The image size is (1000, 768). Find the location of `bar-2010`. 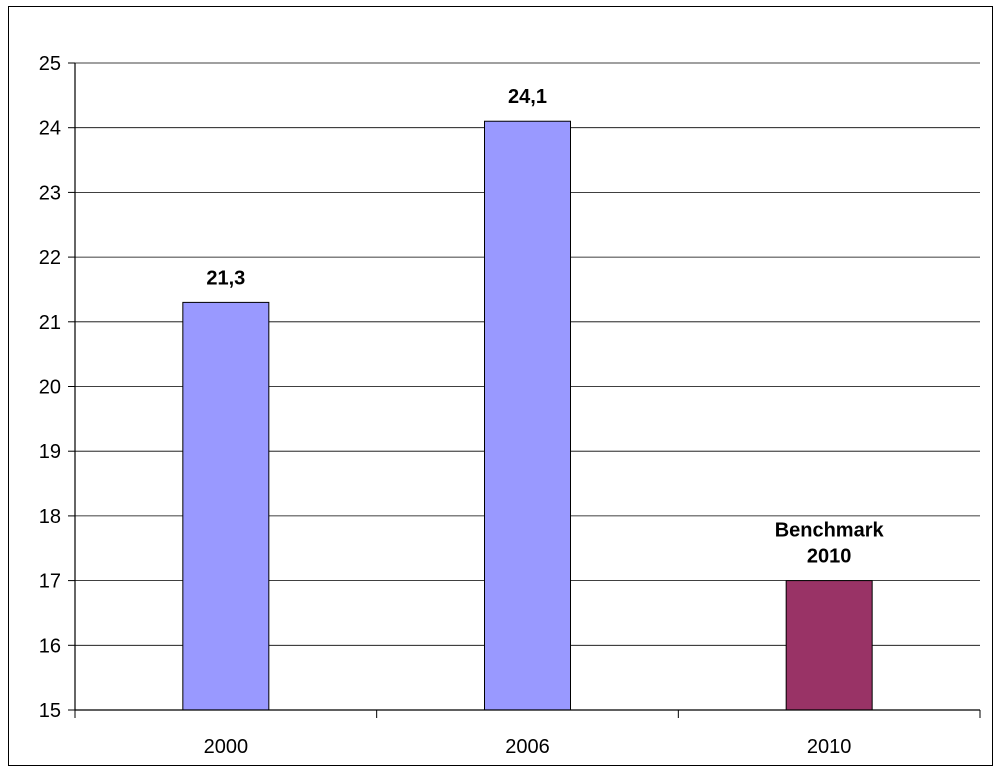

bar-2010 is located at coordinates (829, 645).